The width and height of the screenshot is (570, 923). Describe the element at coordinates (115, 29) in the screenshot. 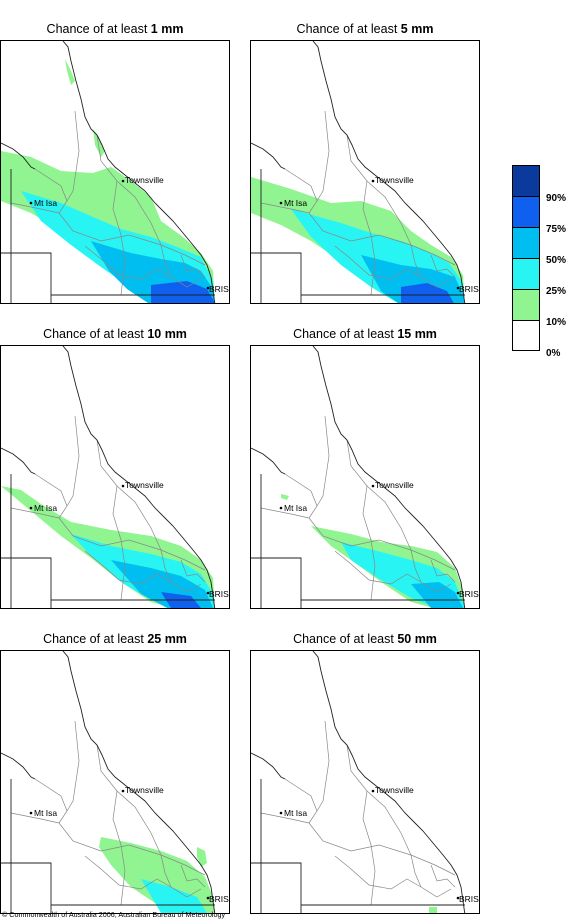

I see `panel-title: Chance of at least 1 mm` at that location.